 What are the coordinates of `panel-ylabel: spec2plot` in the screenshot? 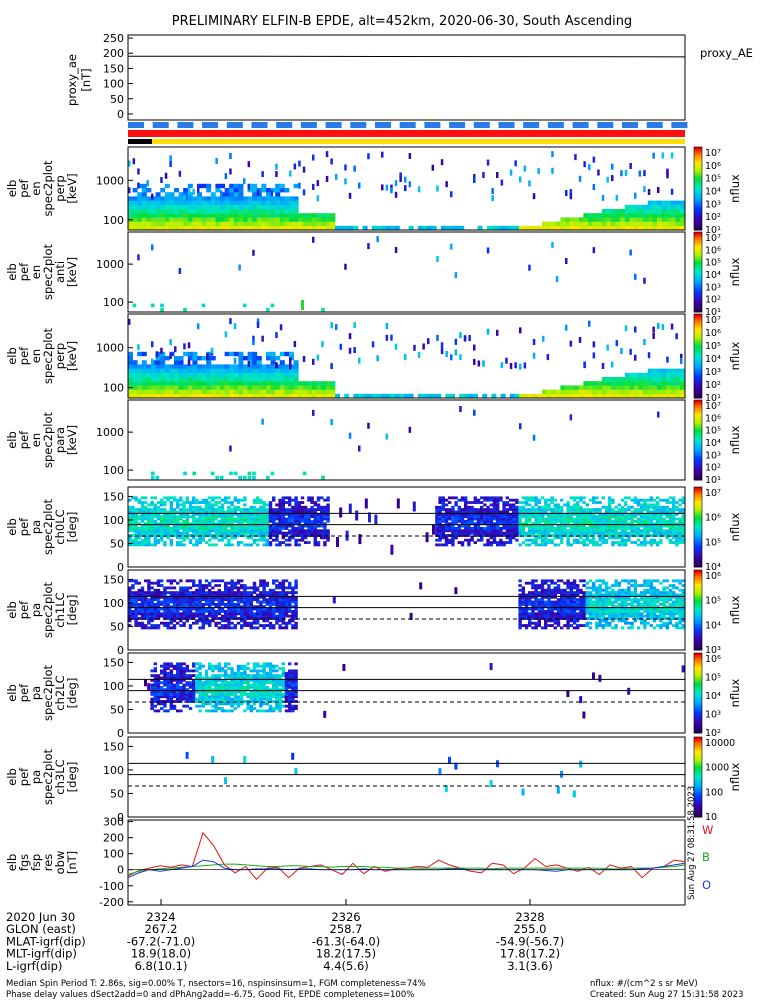 It's located at (48, 439).